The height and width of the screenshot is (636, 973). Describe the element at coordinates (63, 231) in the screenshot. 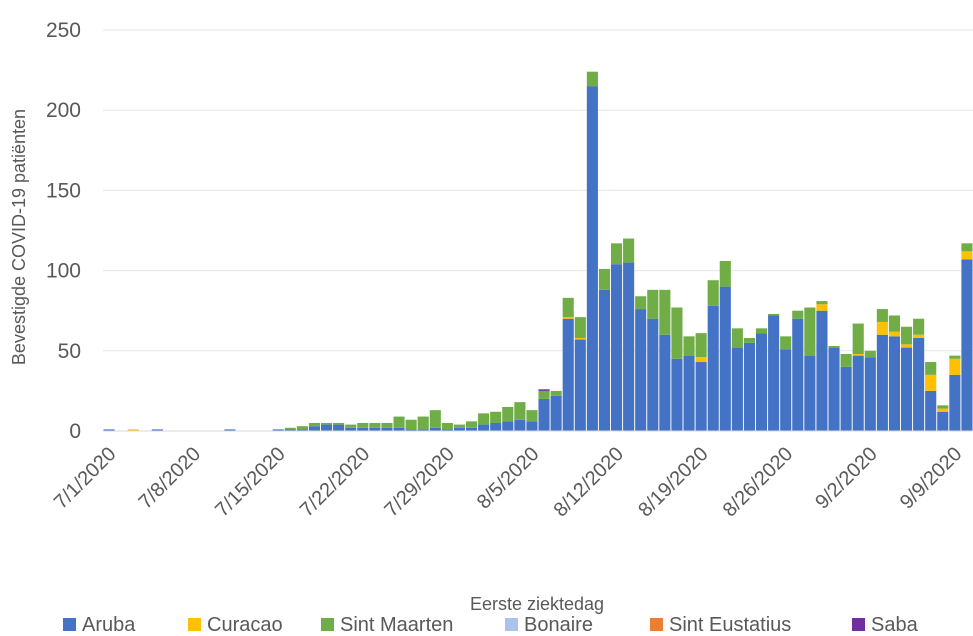

I see `y-tick-labels: 0 50 100 150 200 250` at that location.